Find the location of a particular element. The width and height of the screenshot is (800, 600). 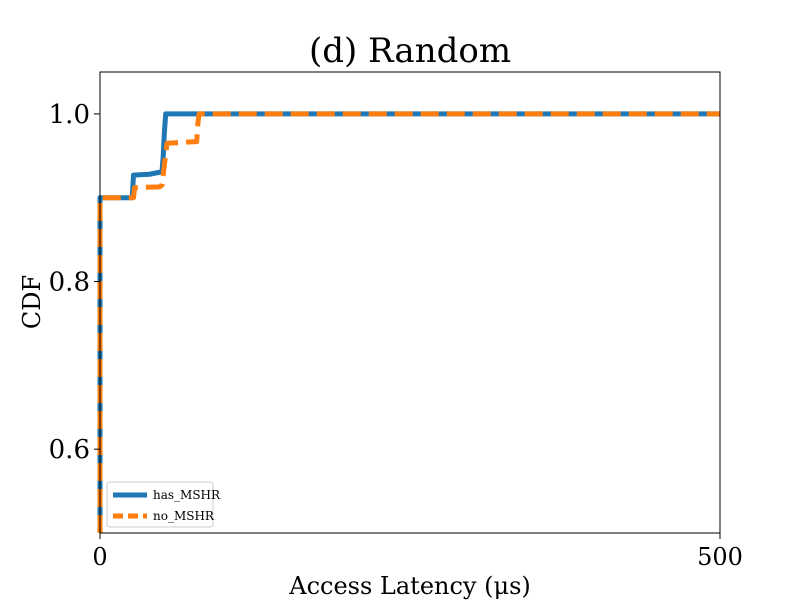

y-tick-label: 0.6 is located at coordinates (69, 450).